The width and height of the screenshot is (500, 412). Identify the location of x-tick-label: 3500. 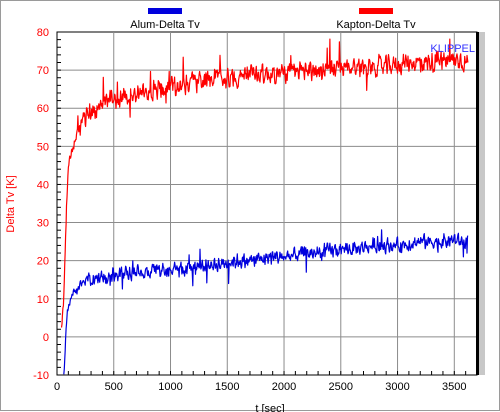
(454, 387).